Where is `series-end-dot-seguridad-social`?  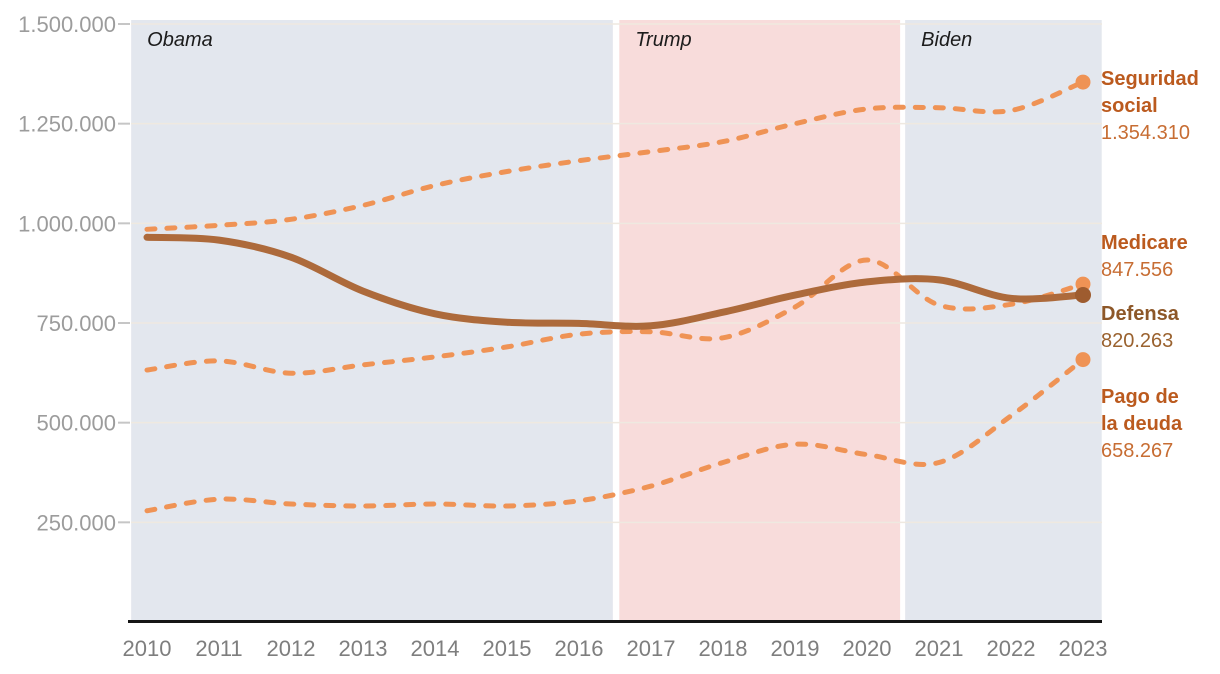 series-end-dot-seguridad-social is located at coordinates (1083, 82).